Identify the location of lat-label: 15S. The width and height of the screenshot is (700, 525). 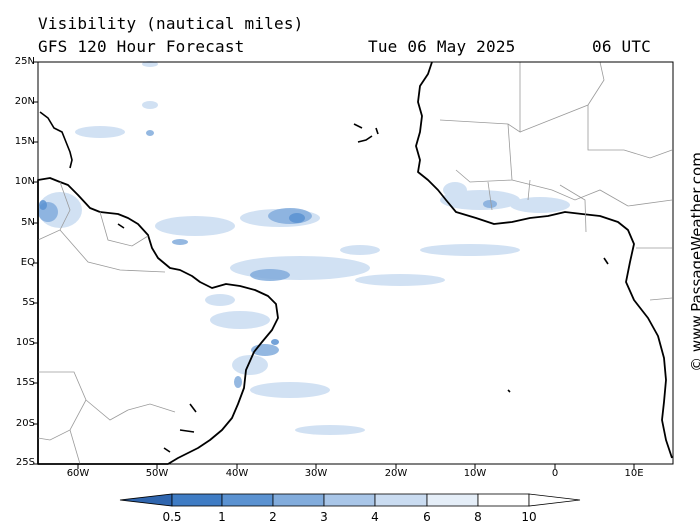
(25, 382).